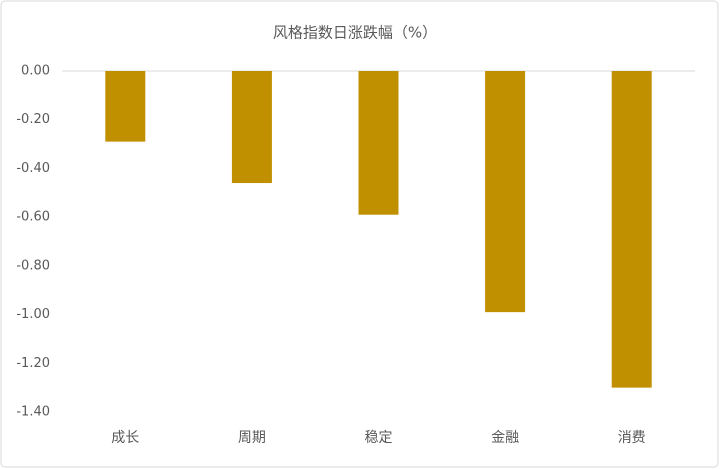 This screenshot has height=469, width=720. What do you see at coordinates (33, 314) in the screenshot?
I see `y-tick-label: -1.00` at bounding box center [33, 314].